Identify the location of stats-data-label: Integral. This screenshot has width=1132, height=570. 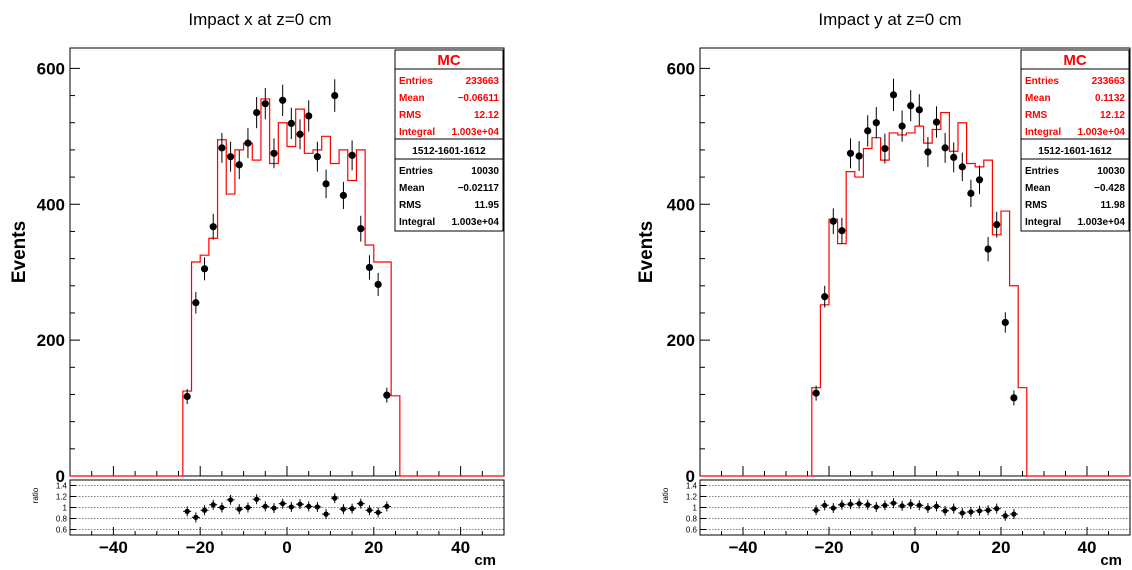
(1043, 222).